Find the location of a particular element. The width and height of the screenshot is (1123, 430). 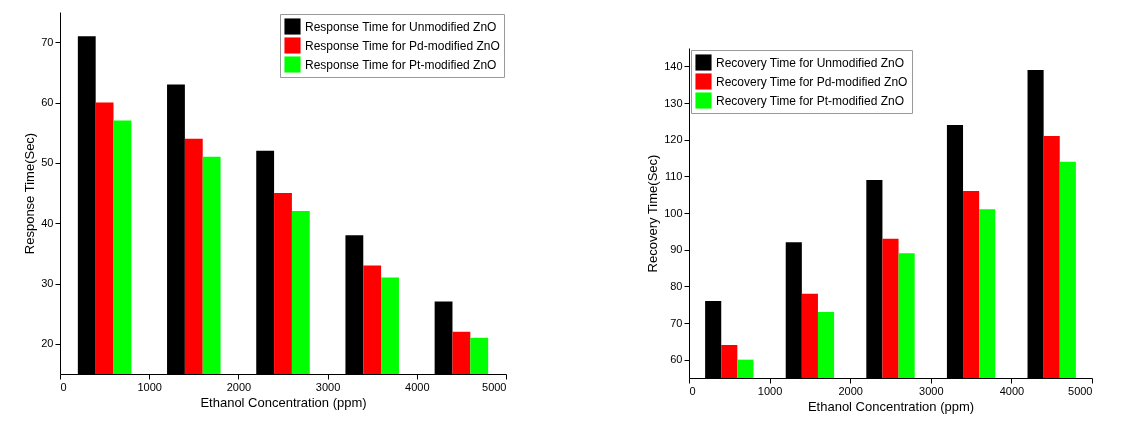

y-axis-title: Response Time(Sec) is located at coordinates (30, 193).